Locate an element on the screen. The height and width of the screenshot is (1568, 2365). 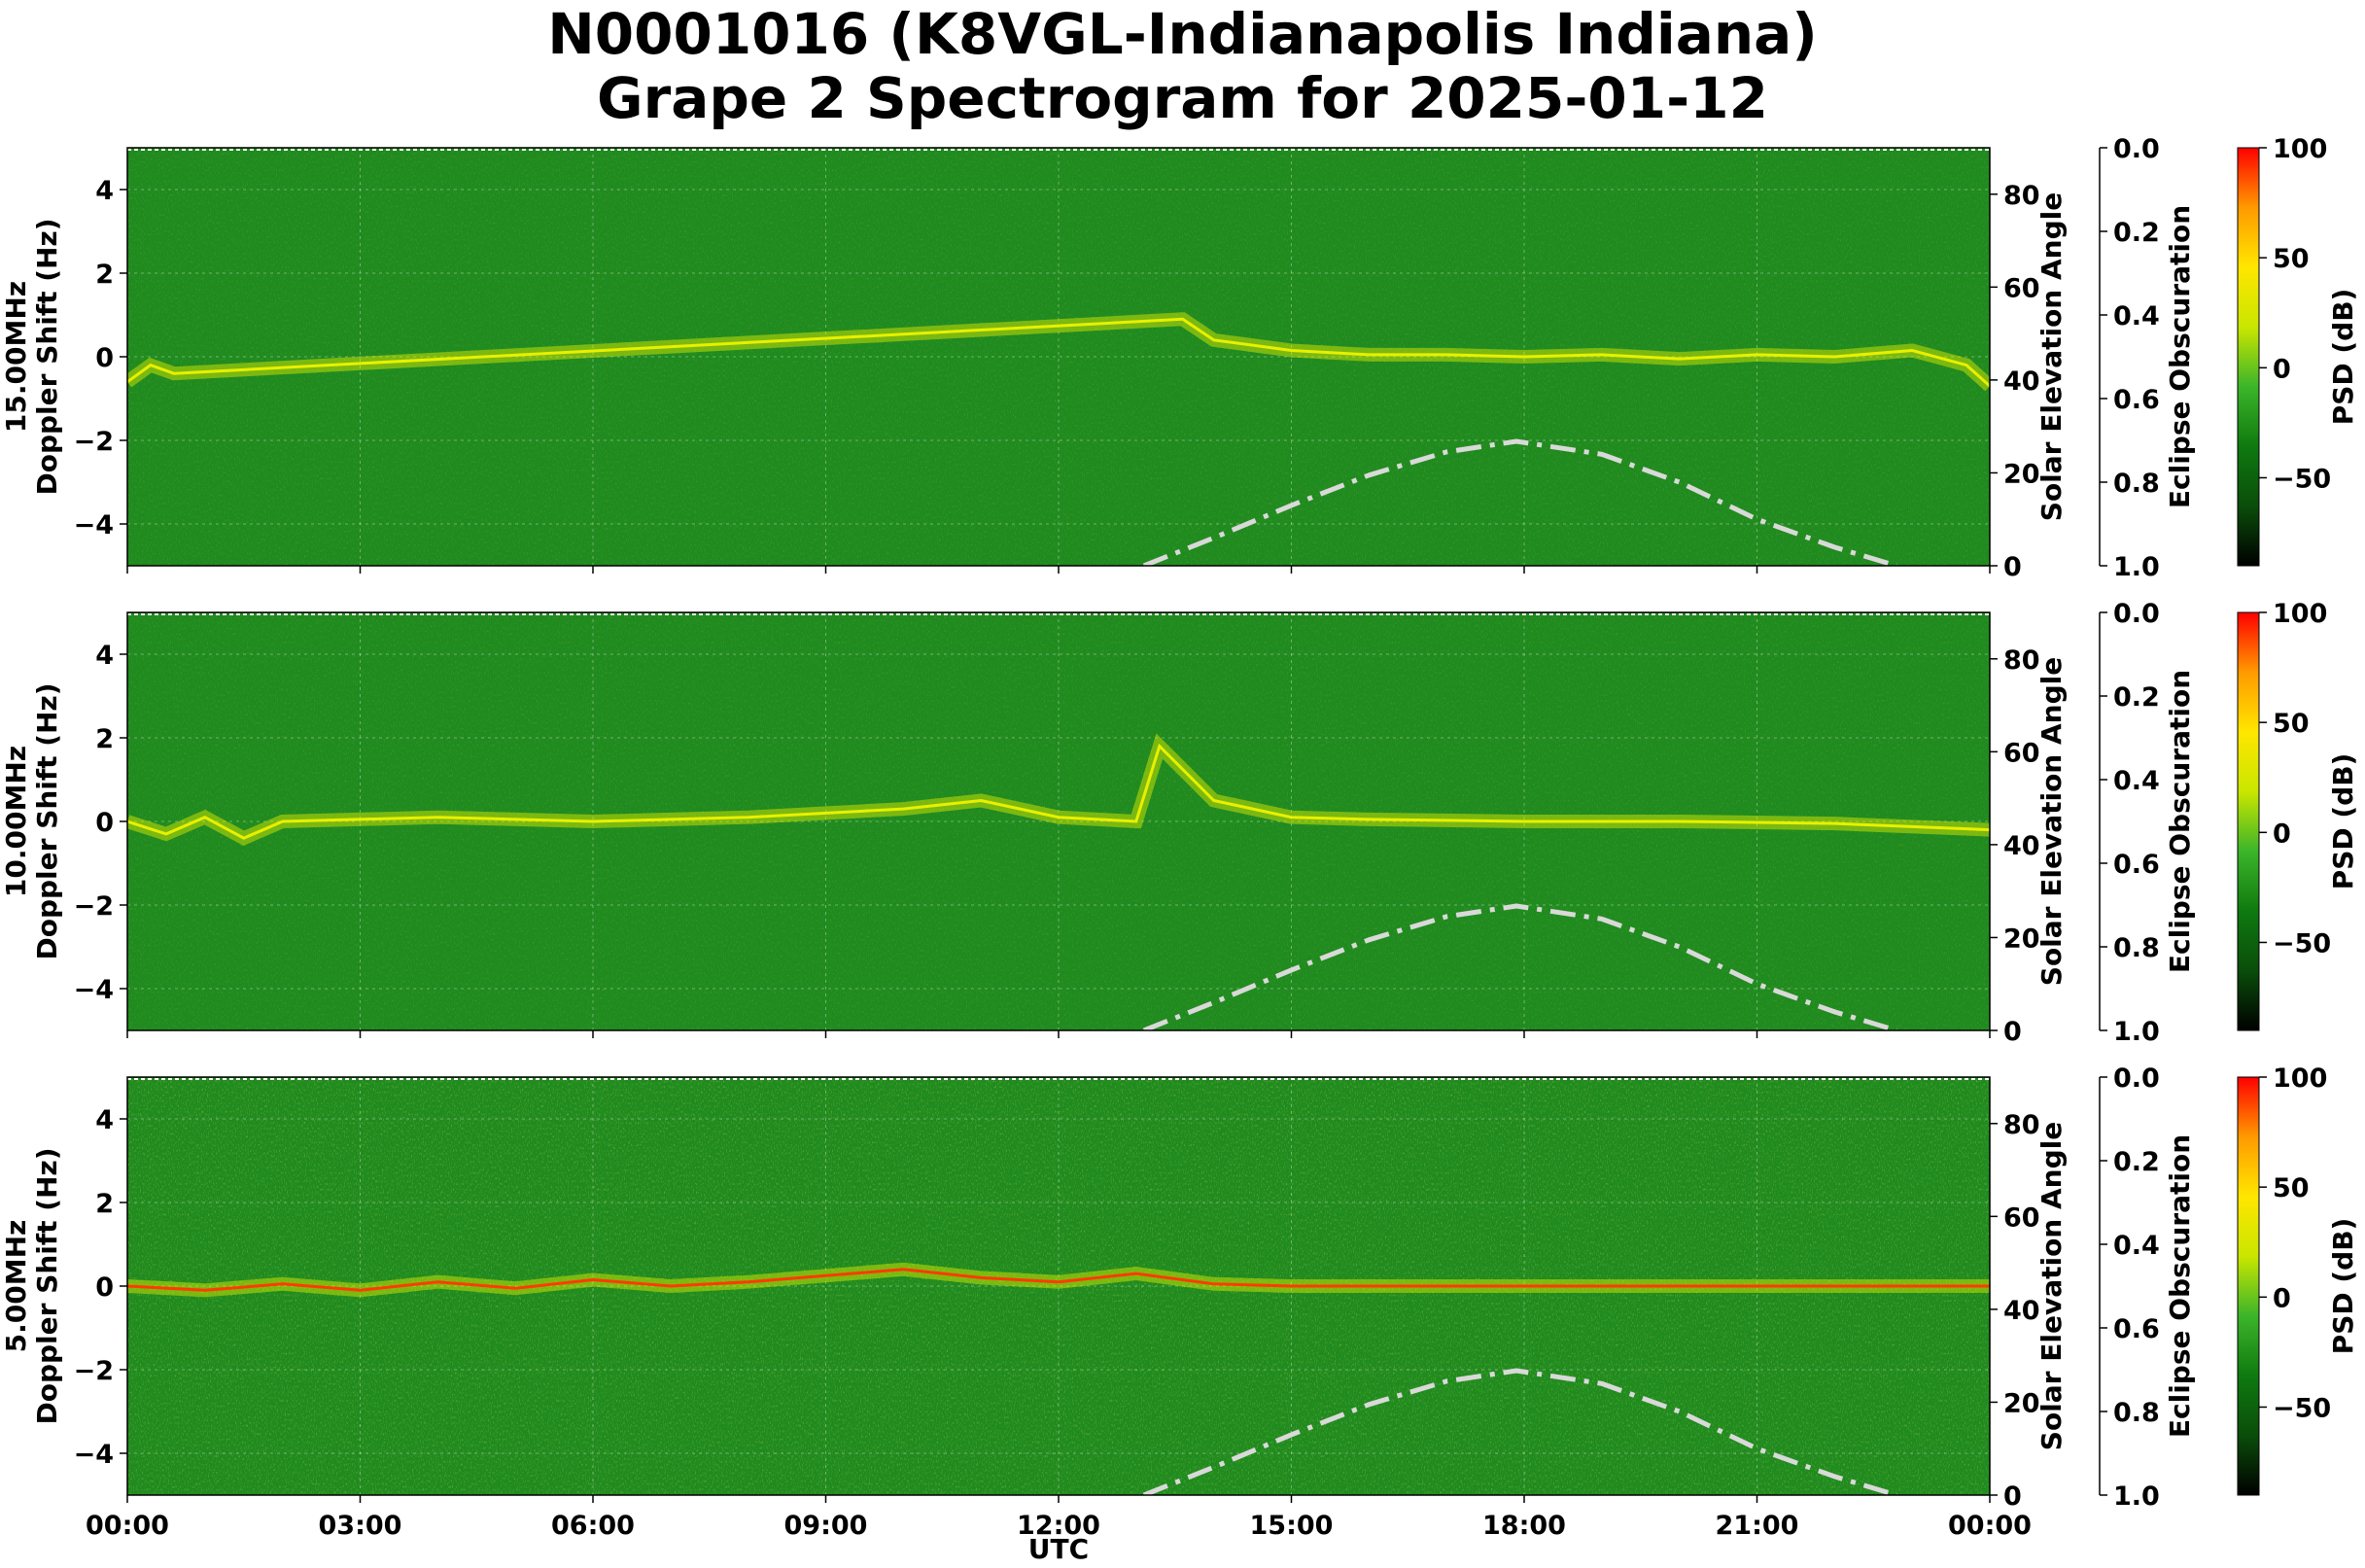
x-tick-label: 15:00 is located at coordinates (1292, 1526).